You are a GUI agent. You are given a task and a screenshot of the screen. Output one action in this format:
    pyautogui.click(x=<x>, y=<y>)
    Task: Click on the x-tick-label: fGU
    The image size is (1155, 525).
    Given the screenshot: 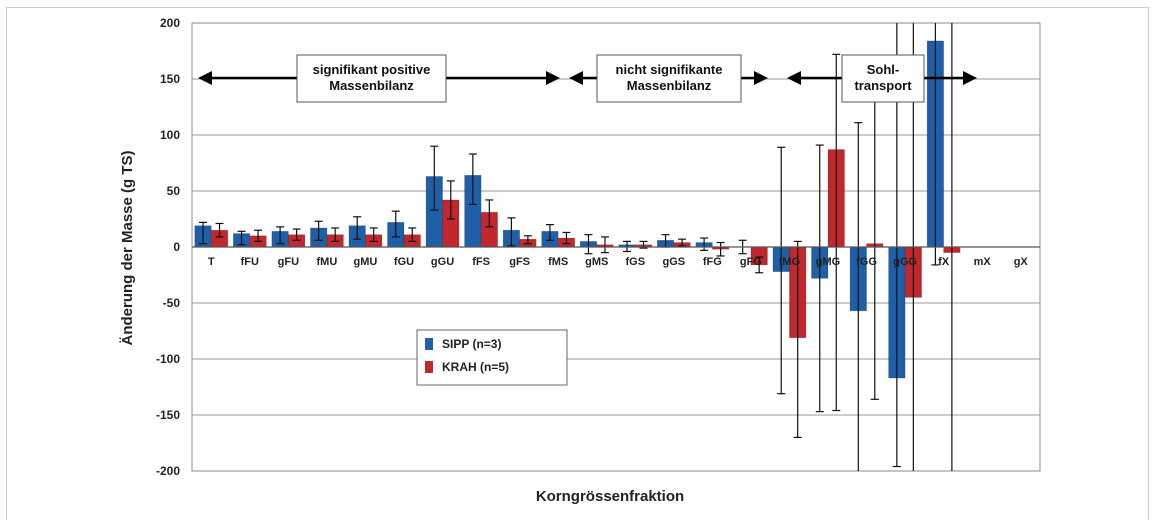 What is the action you would take?
    pyautogui.click(x=404, y=262)
    